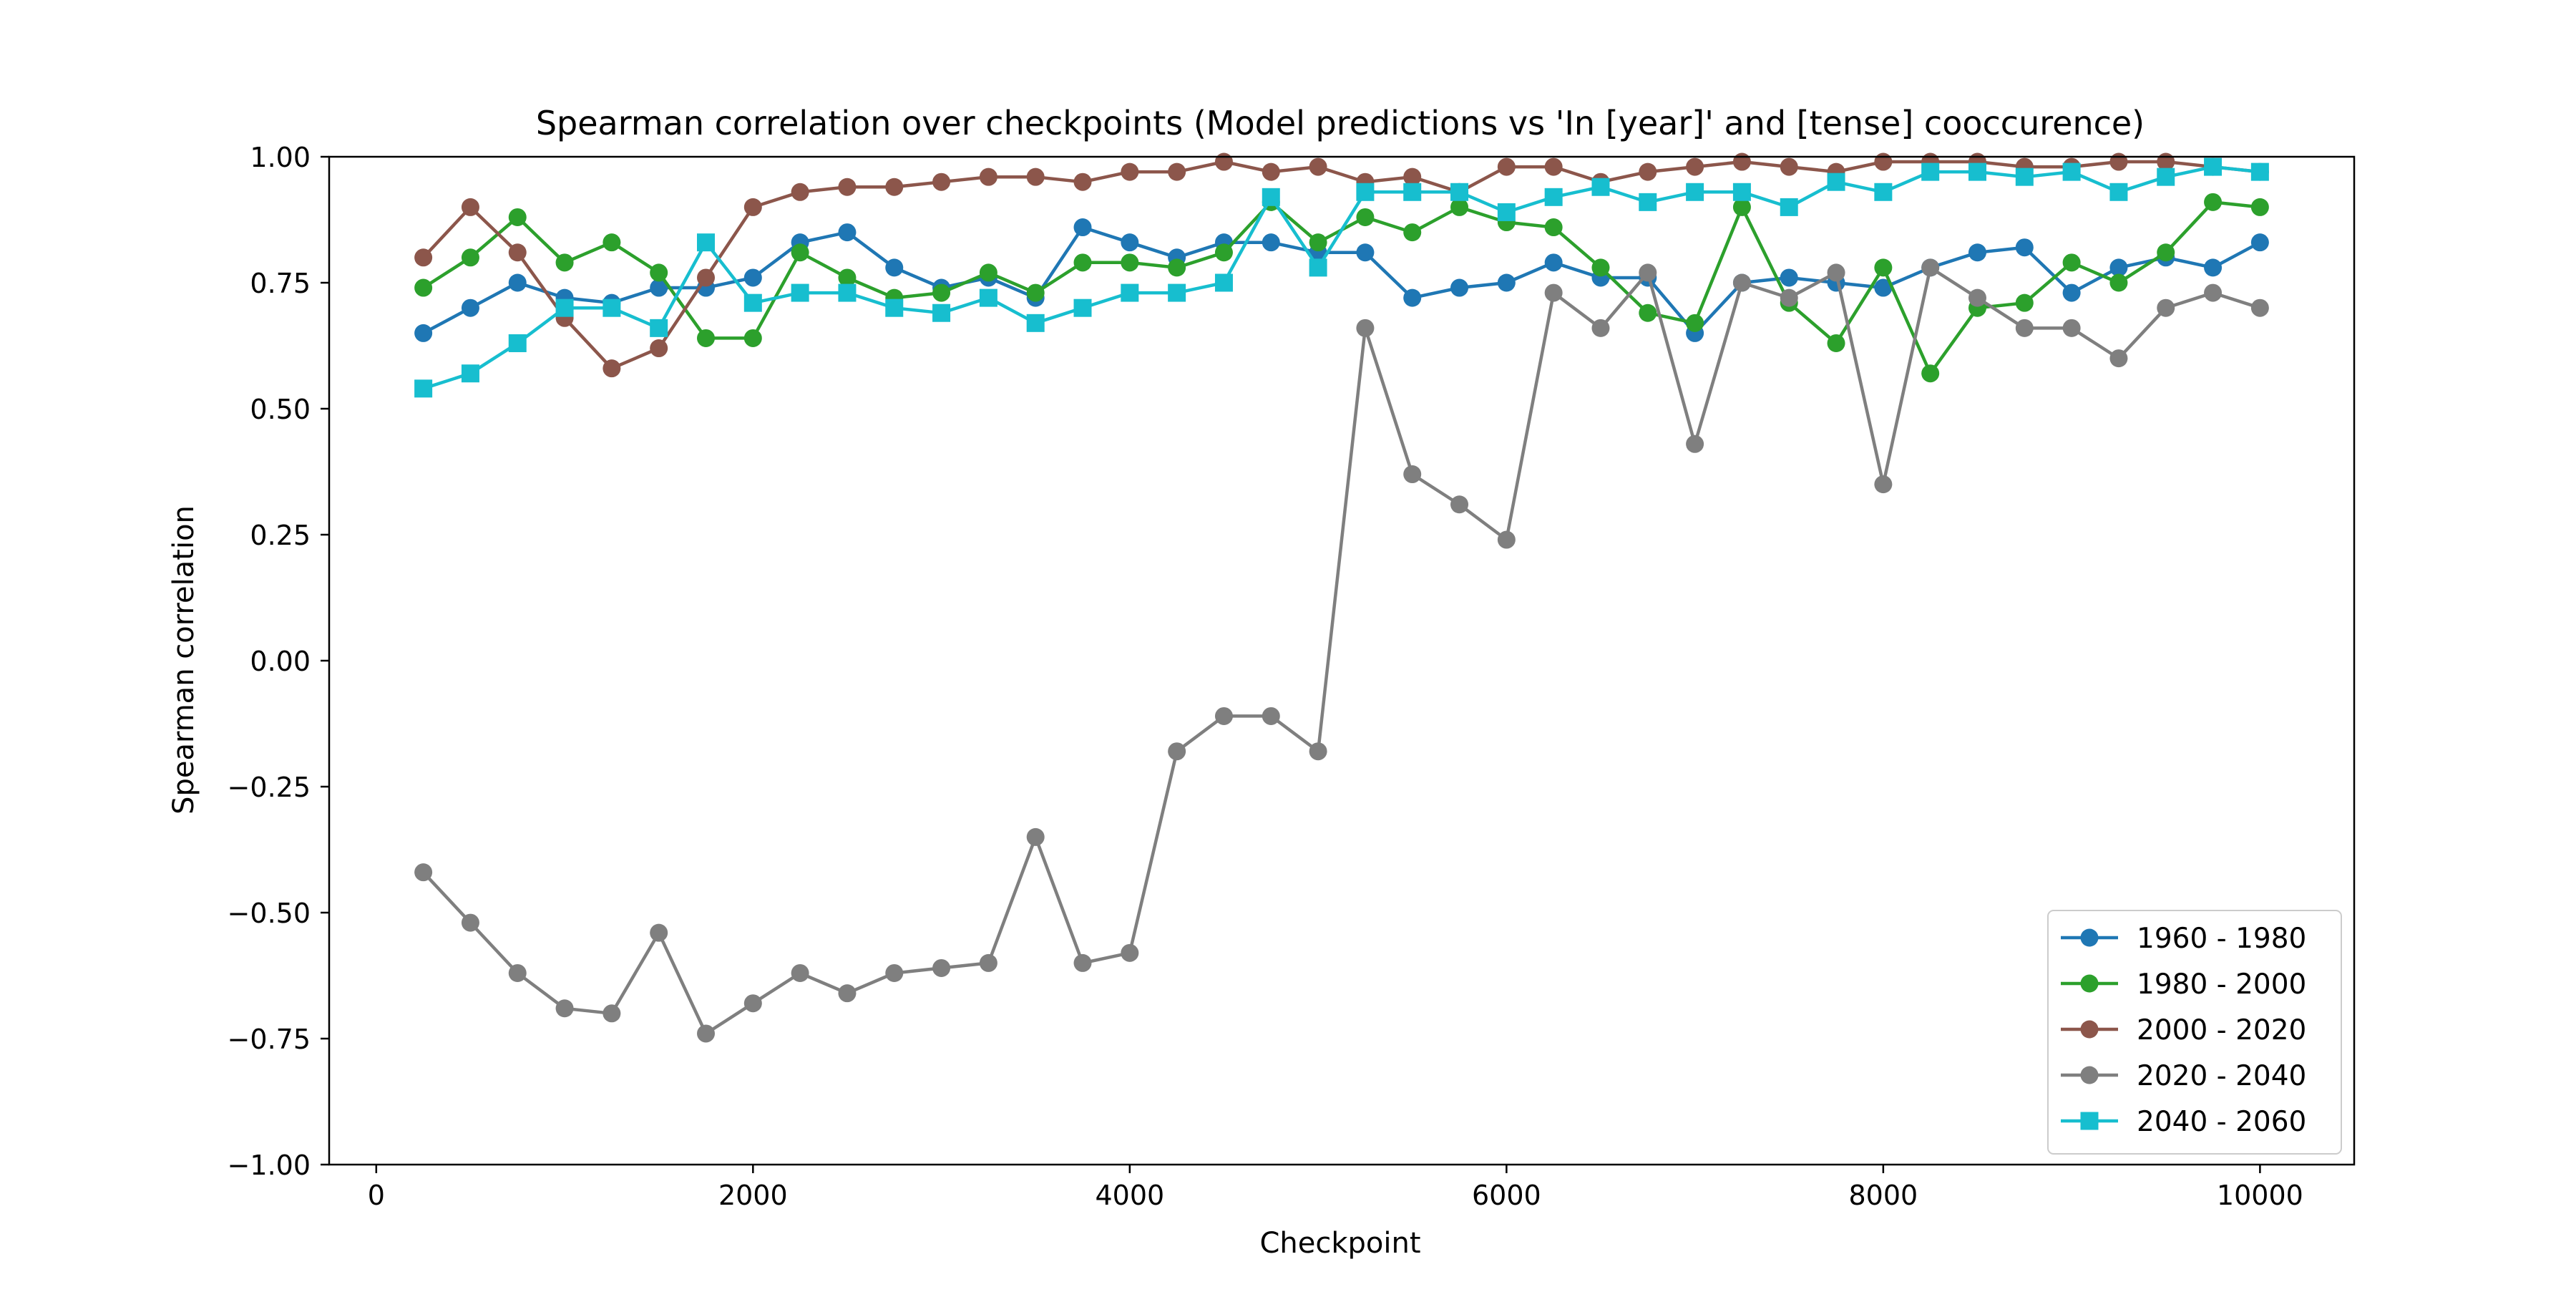 This screenshot has height=1292, width=2576. Describe the element at coordinates (280, 535) in the screenshot. I see `y-tick-label: 0.25` at that location.